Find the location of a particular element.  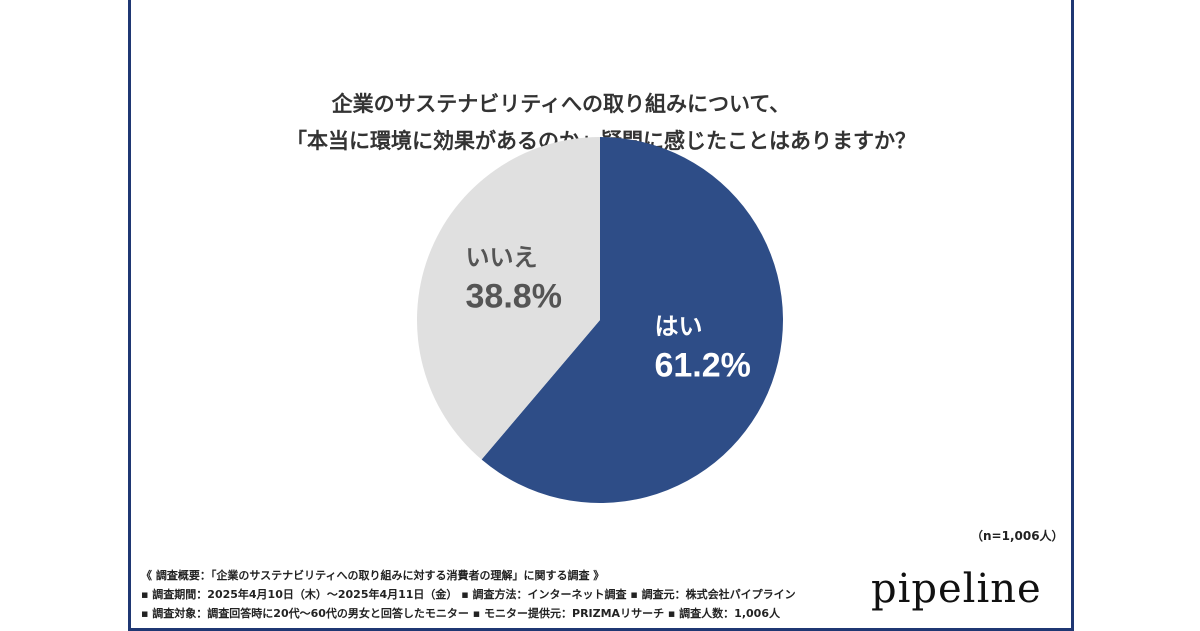

slice-label: いいえ is located at coordinates (502, 257).